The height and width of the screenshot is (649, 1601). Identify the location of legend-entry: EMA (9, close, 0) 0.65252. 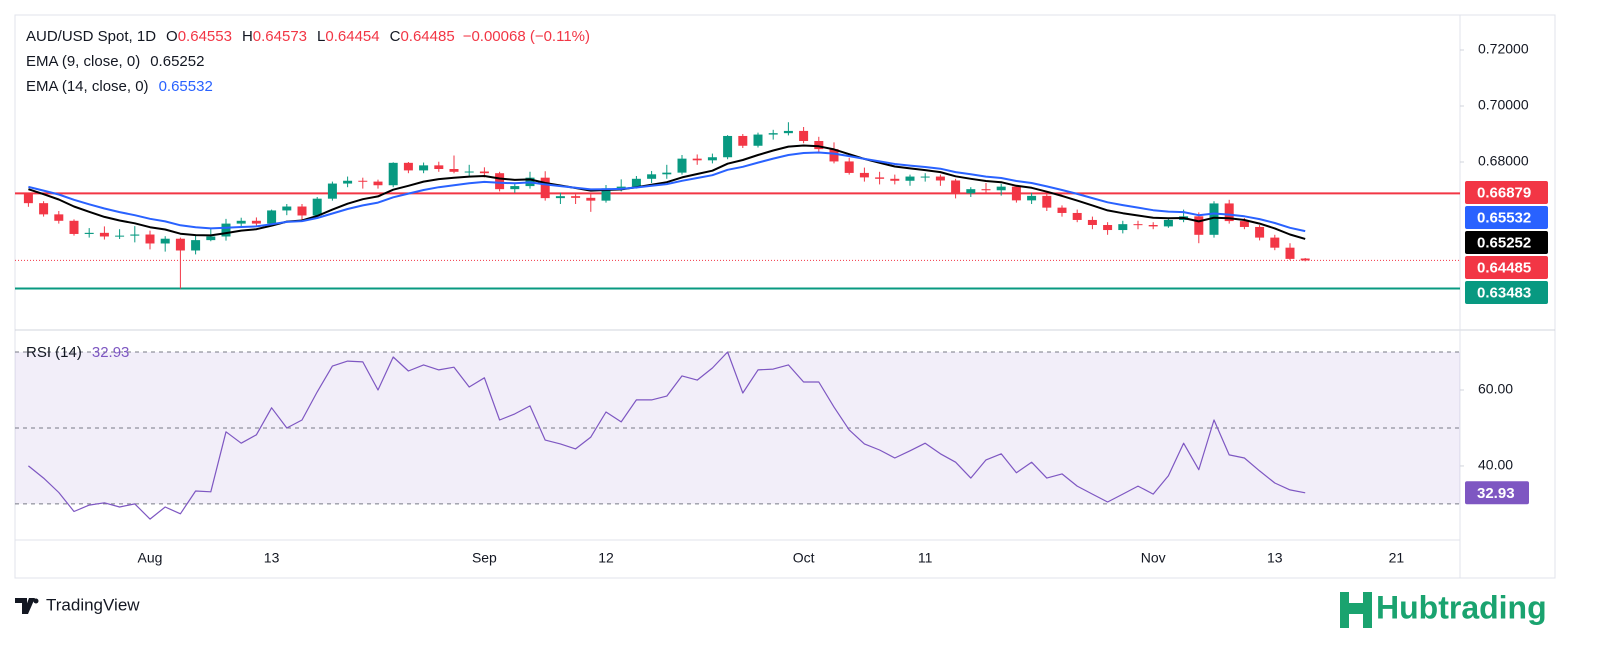
(115, 61).